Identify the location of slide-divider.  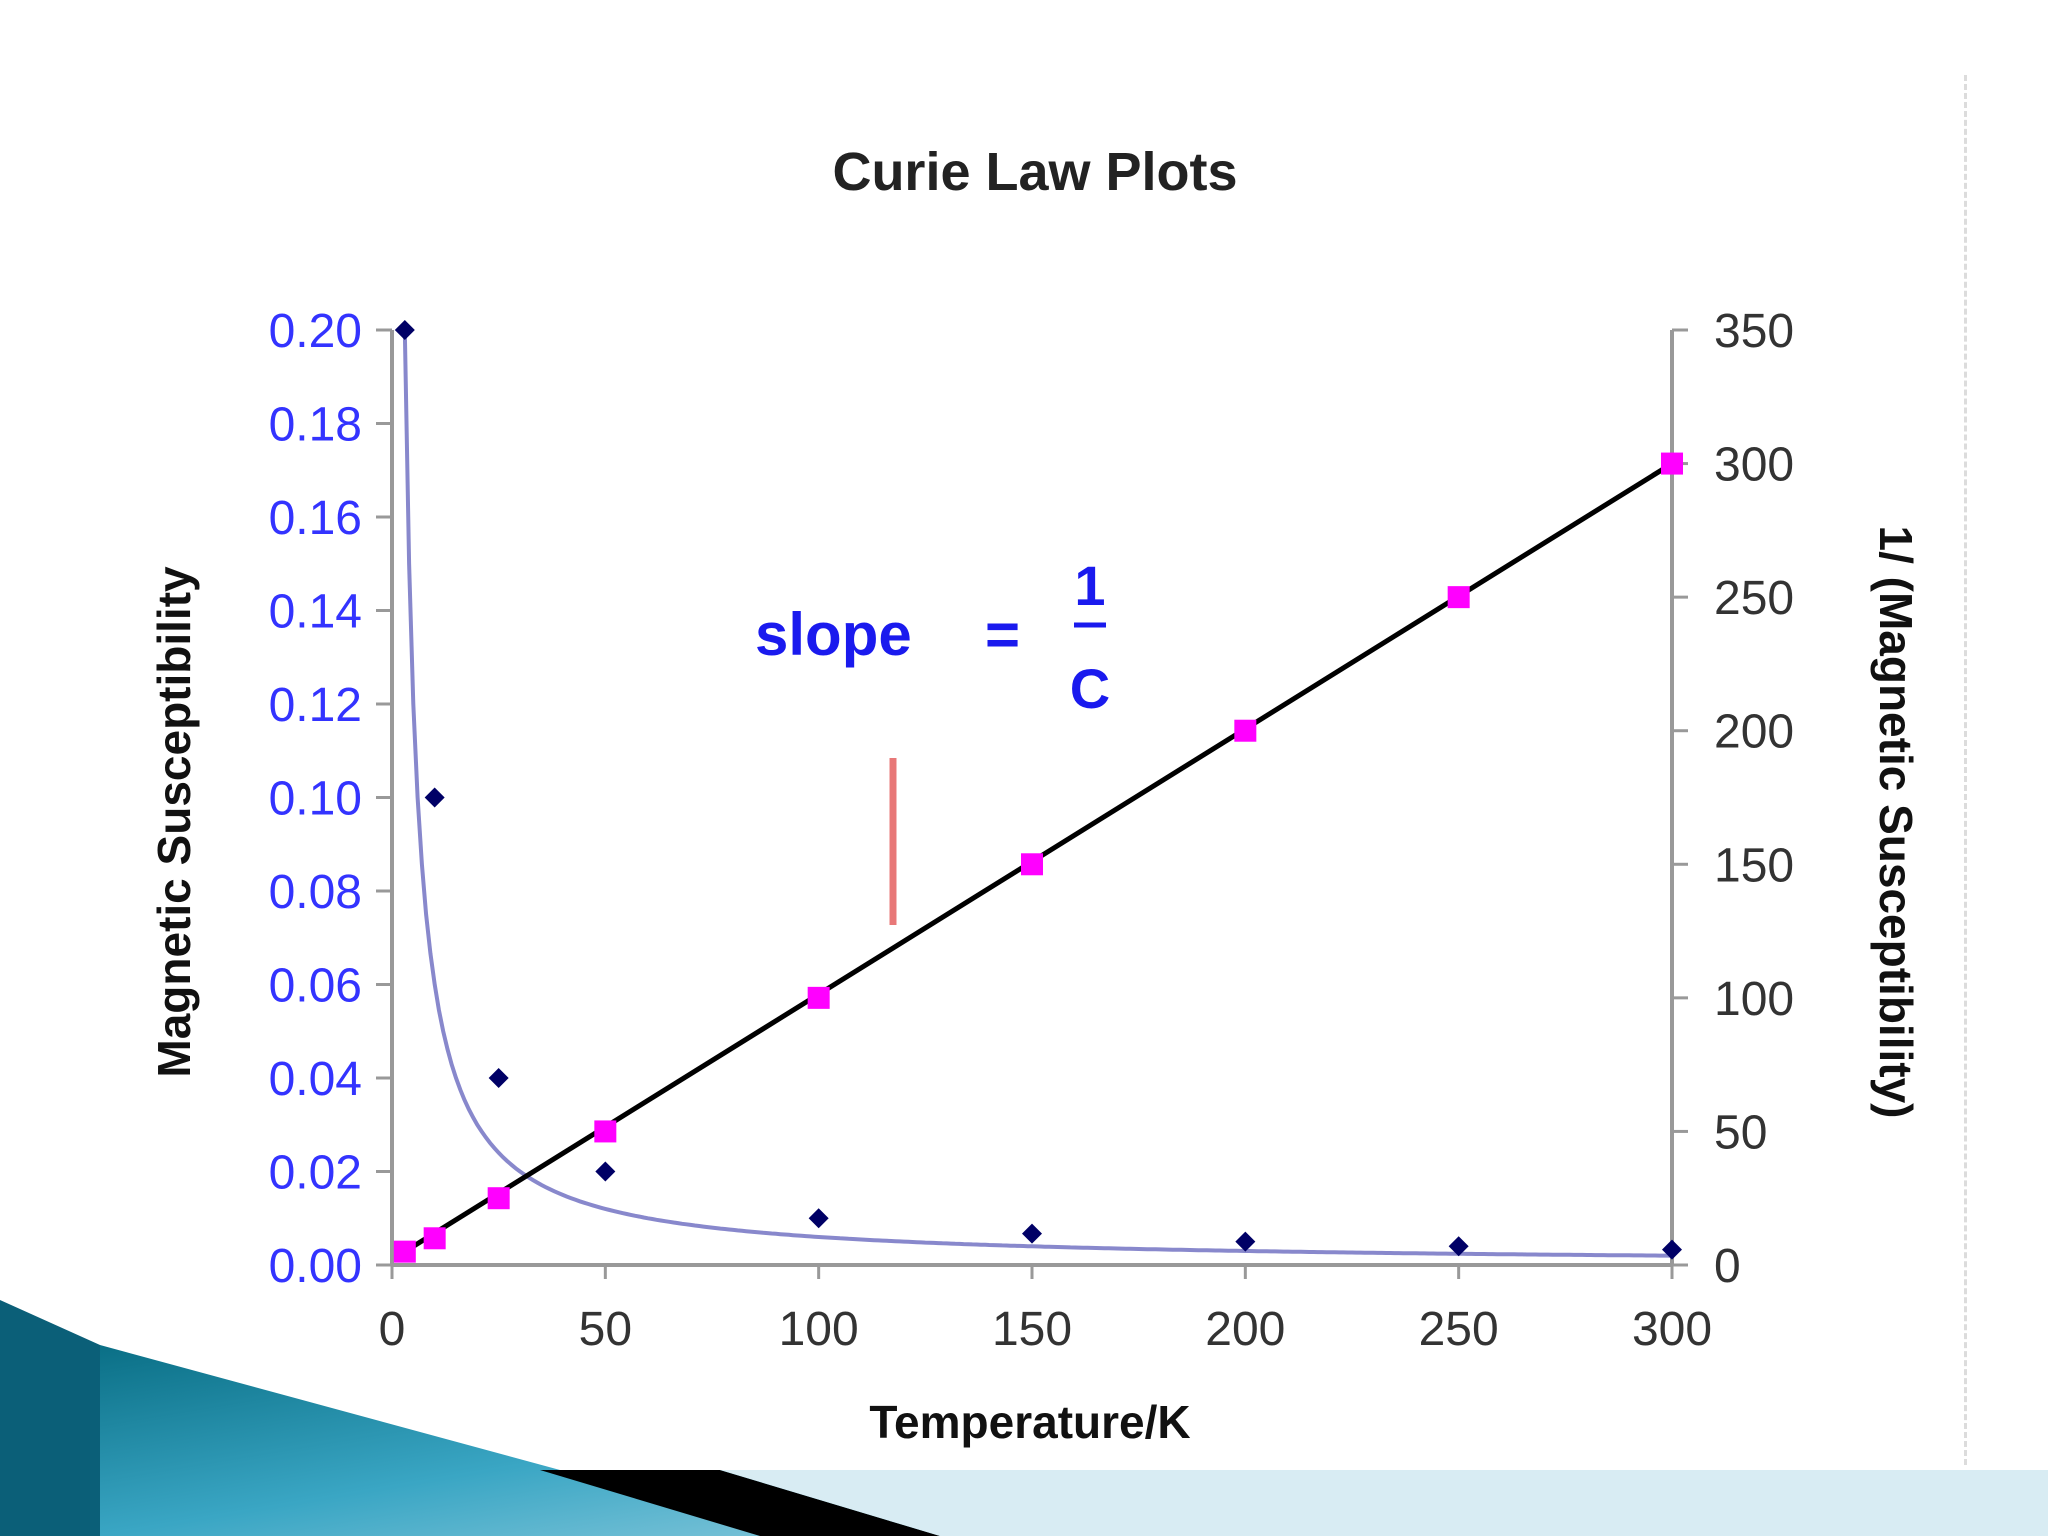
(1965, 770).